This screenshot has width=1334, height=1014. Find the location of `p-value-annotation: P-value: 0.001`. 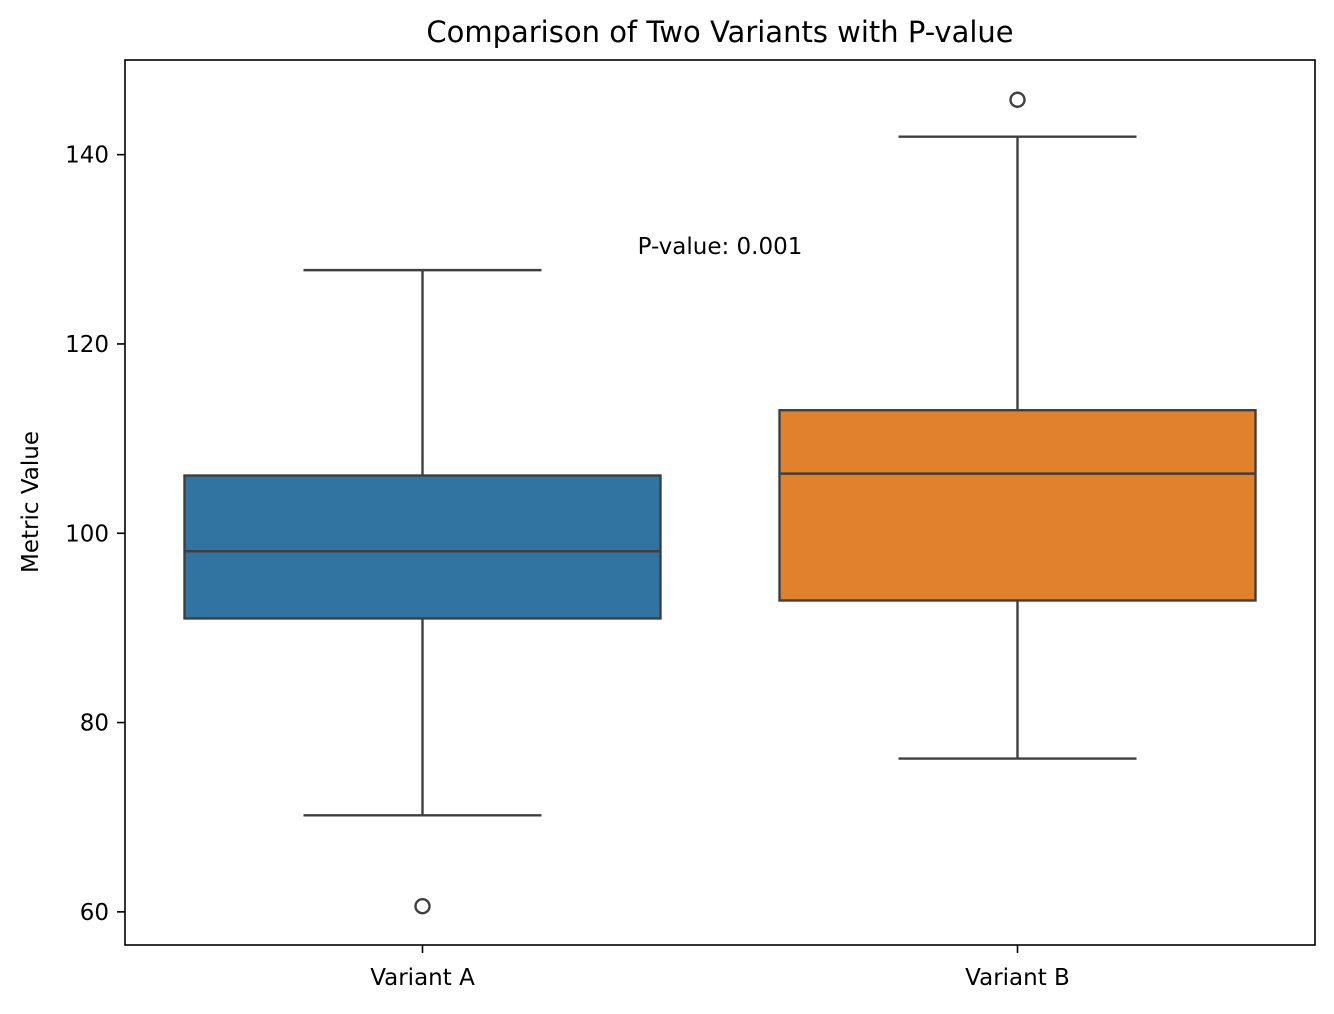

p-value-annotation: P-value: 0.001 is located at coordinates (720, 247).